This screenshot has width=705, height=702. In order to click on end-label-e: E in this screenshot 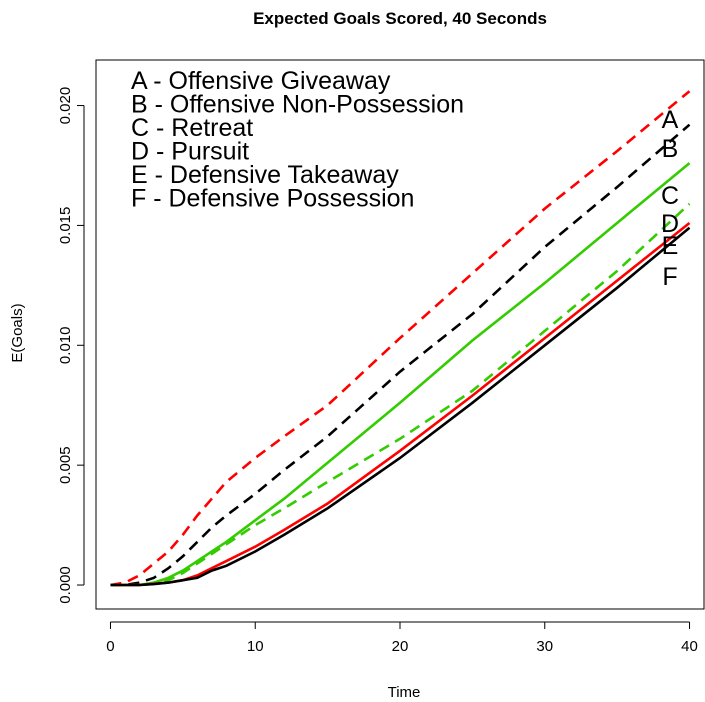, I will do `click(670, 246)`.